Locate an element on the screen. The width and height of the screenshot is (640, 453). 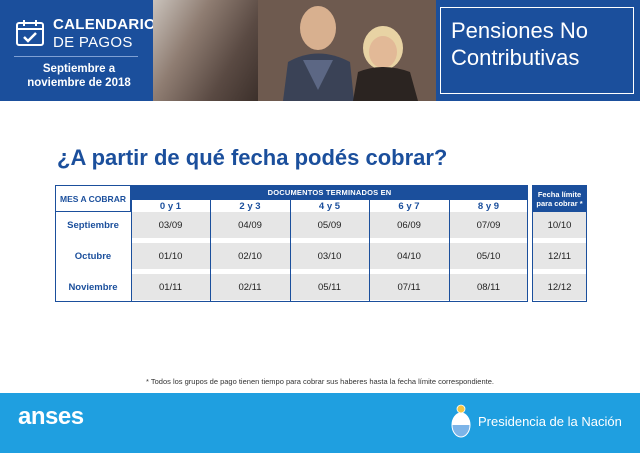
table-cell: 03/09 is located at coordinates (170, 225).